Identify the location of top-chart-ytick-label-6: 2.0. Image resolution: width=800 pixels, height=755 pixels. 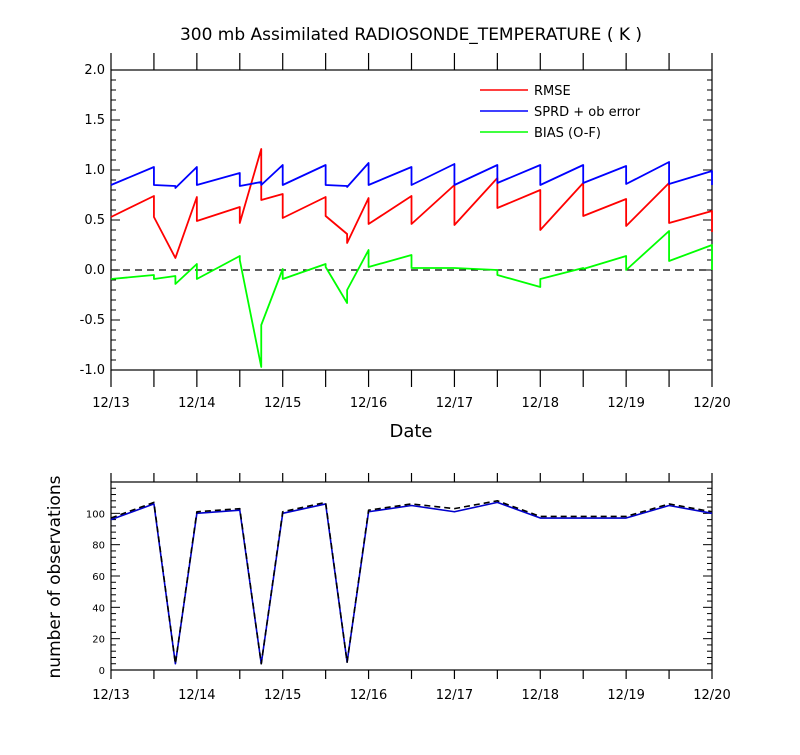
(94, 70).